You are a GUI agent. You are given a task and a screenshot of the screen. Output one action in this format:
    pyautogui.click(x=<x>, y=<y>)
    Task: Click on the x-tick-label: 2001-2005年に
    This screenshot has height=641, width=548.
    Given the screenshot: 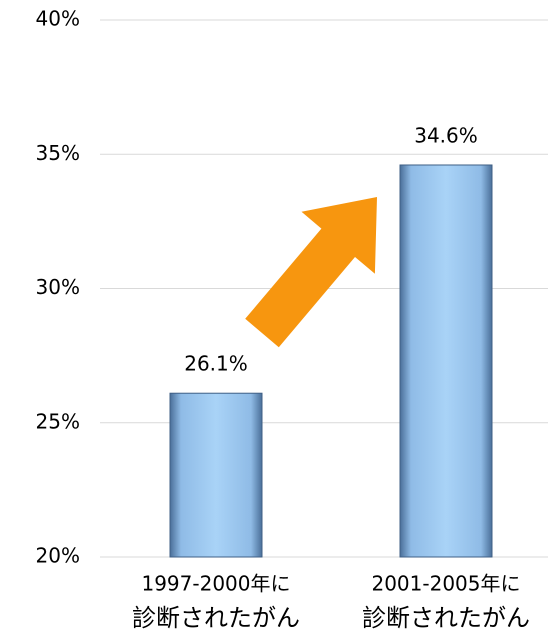 What is the action you would take?
    pyautogui.click(x=445, y=584)
    